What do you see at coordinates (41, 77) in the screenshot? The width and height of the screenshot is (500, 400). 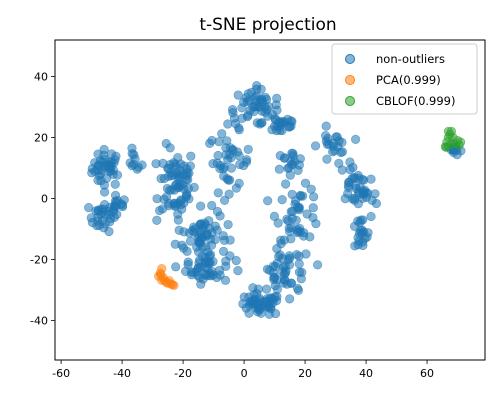 I see `y-tick-label: 40` at bounding box center [41, 77].